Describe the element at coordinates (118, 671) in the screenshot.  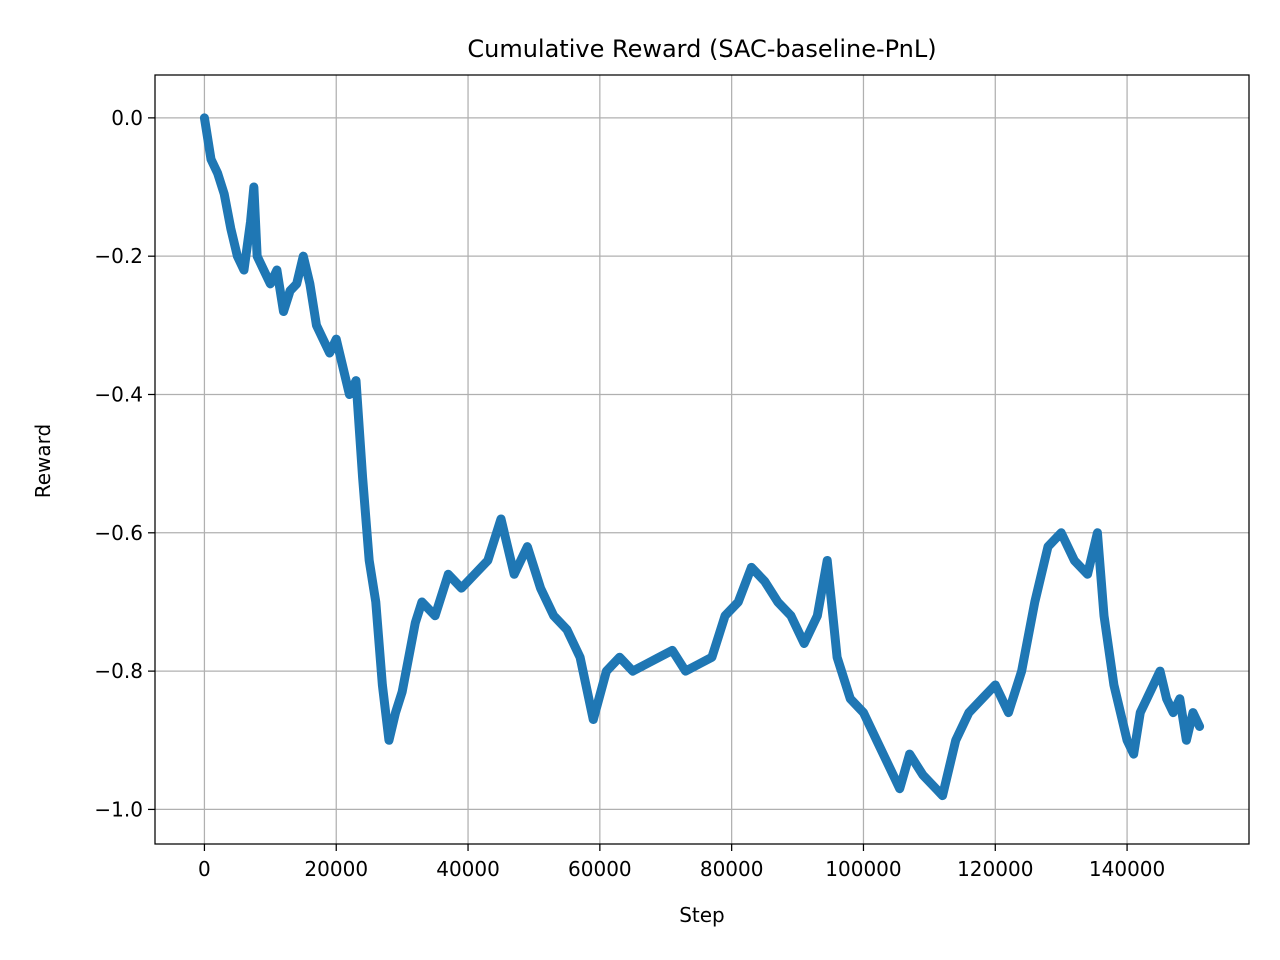
I see `y-tick-label: −0.8` at that location.